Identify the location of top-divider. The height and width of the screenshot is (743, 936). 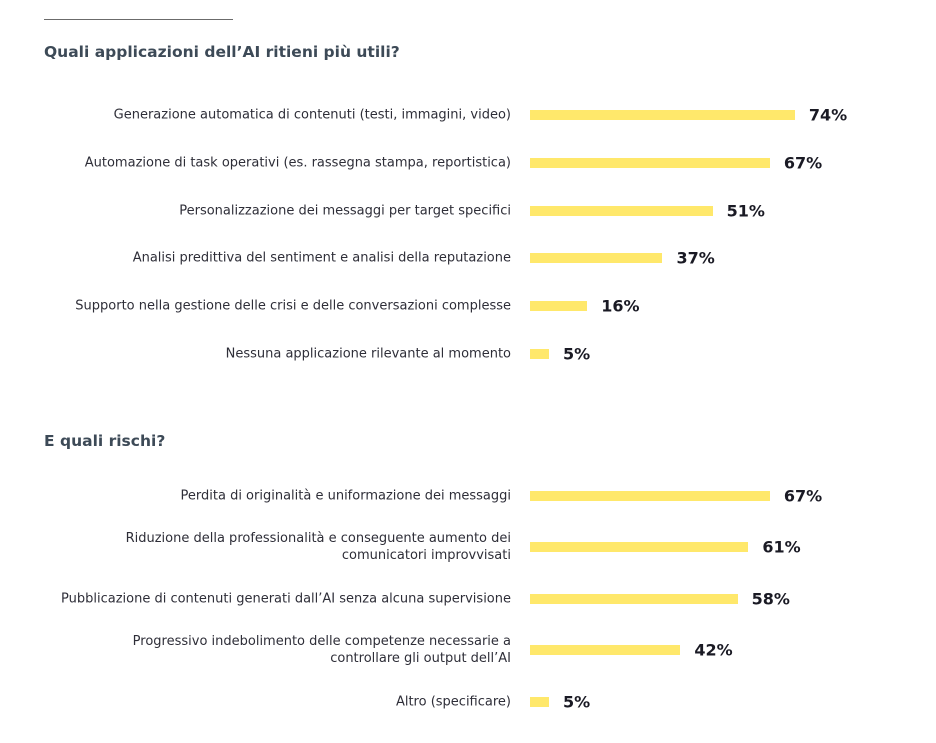
(138, 19).